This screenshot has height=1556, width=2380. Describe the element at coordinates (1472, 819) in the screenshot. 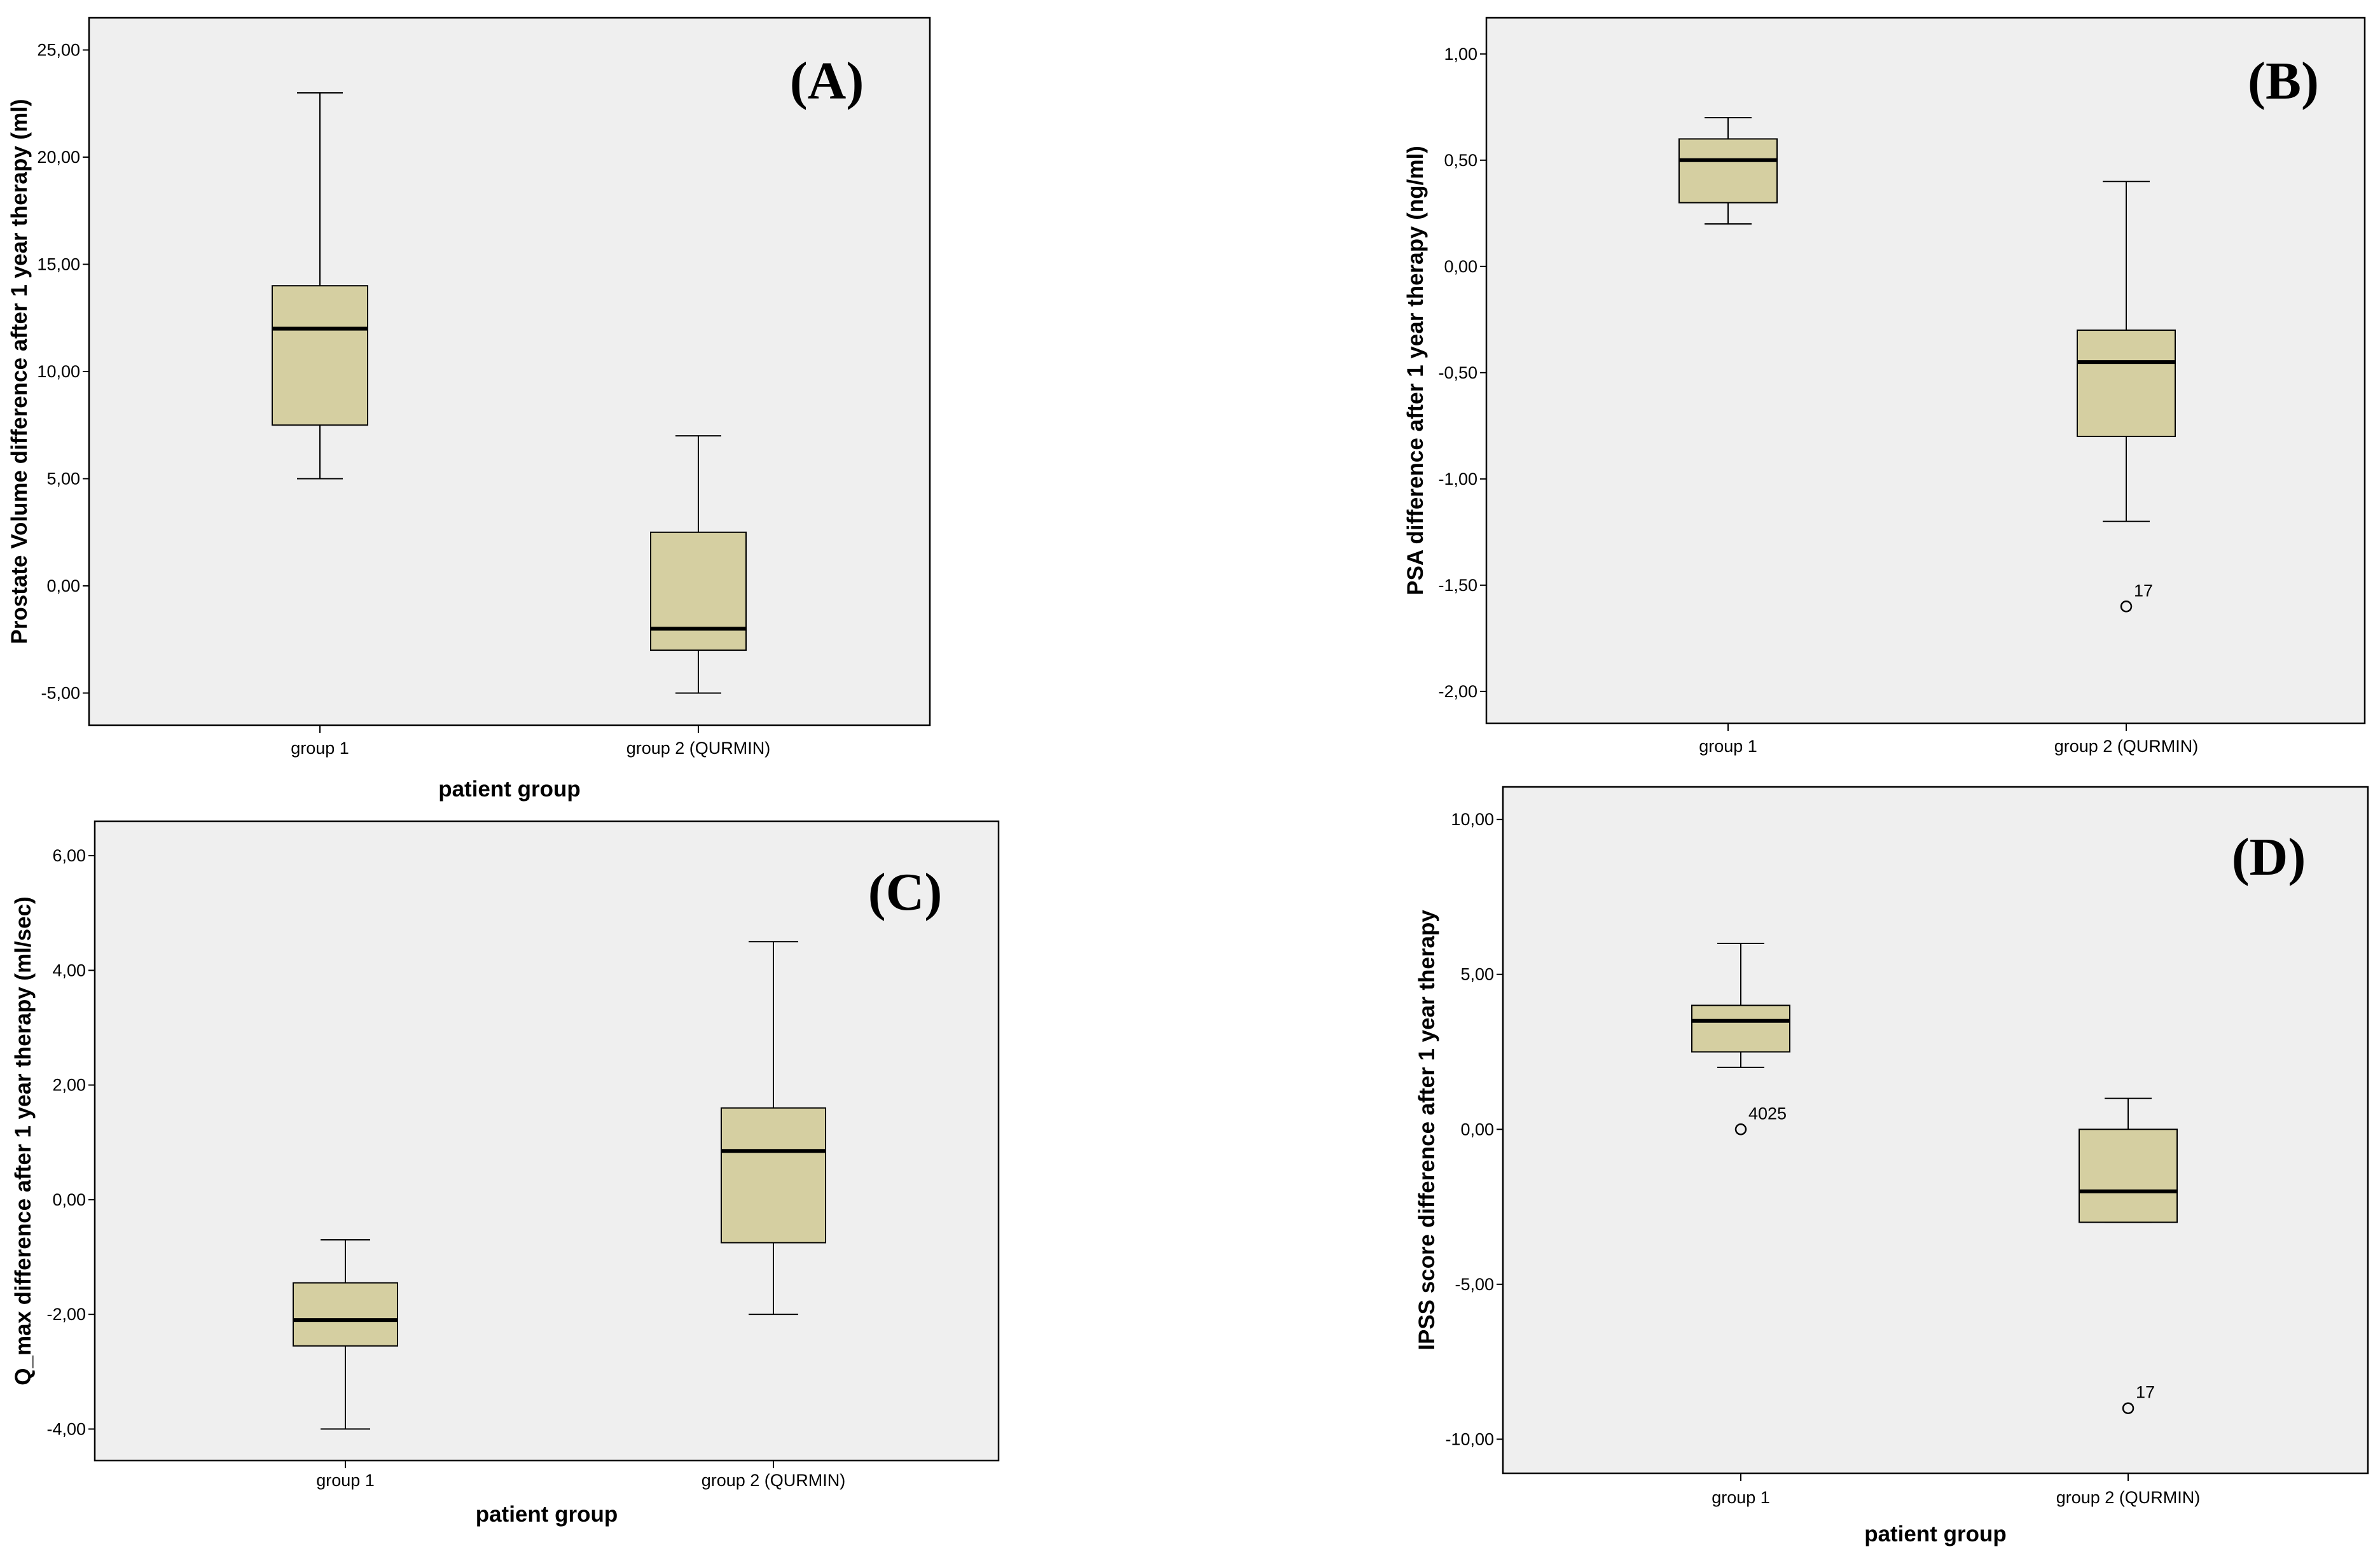

I see `panel-d-y-tick-label: 10,00` at that location.